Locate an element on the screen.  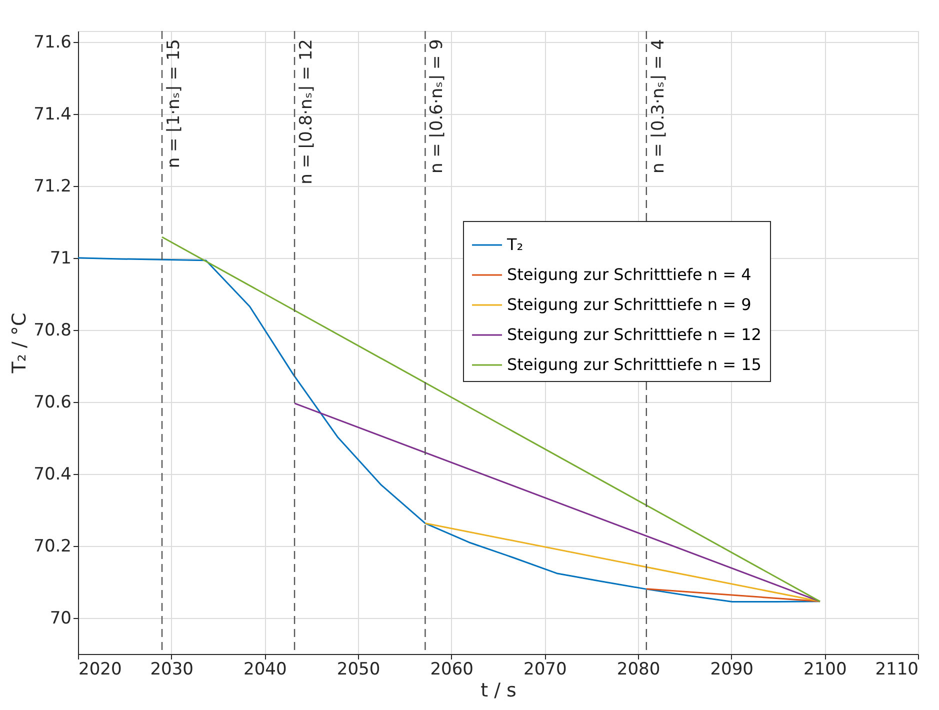
y-tick-label: 71 is located at coordinates (61, 258).